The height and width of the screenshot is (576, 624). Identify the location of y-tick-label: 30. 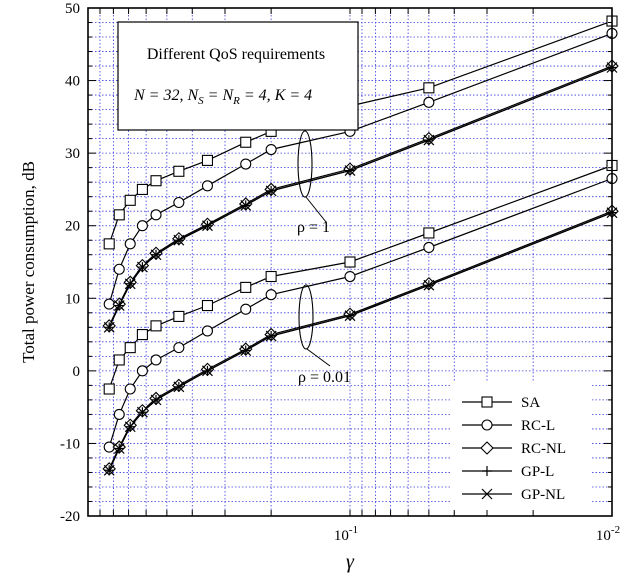
(72, 154).